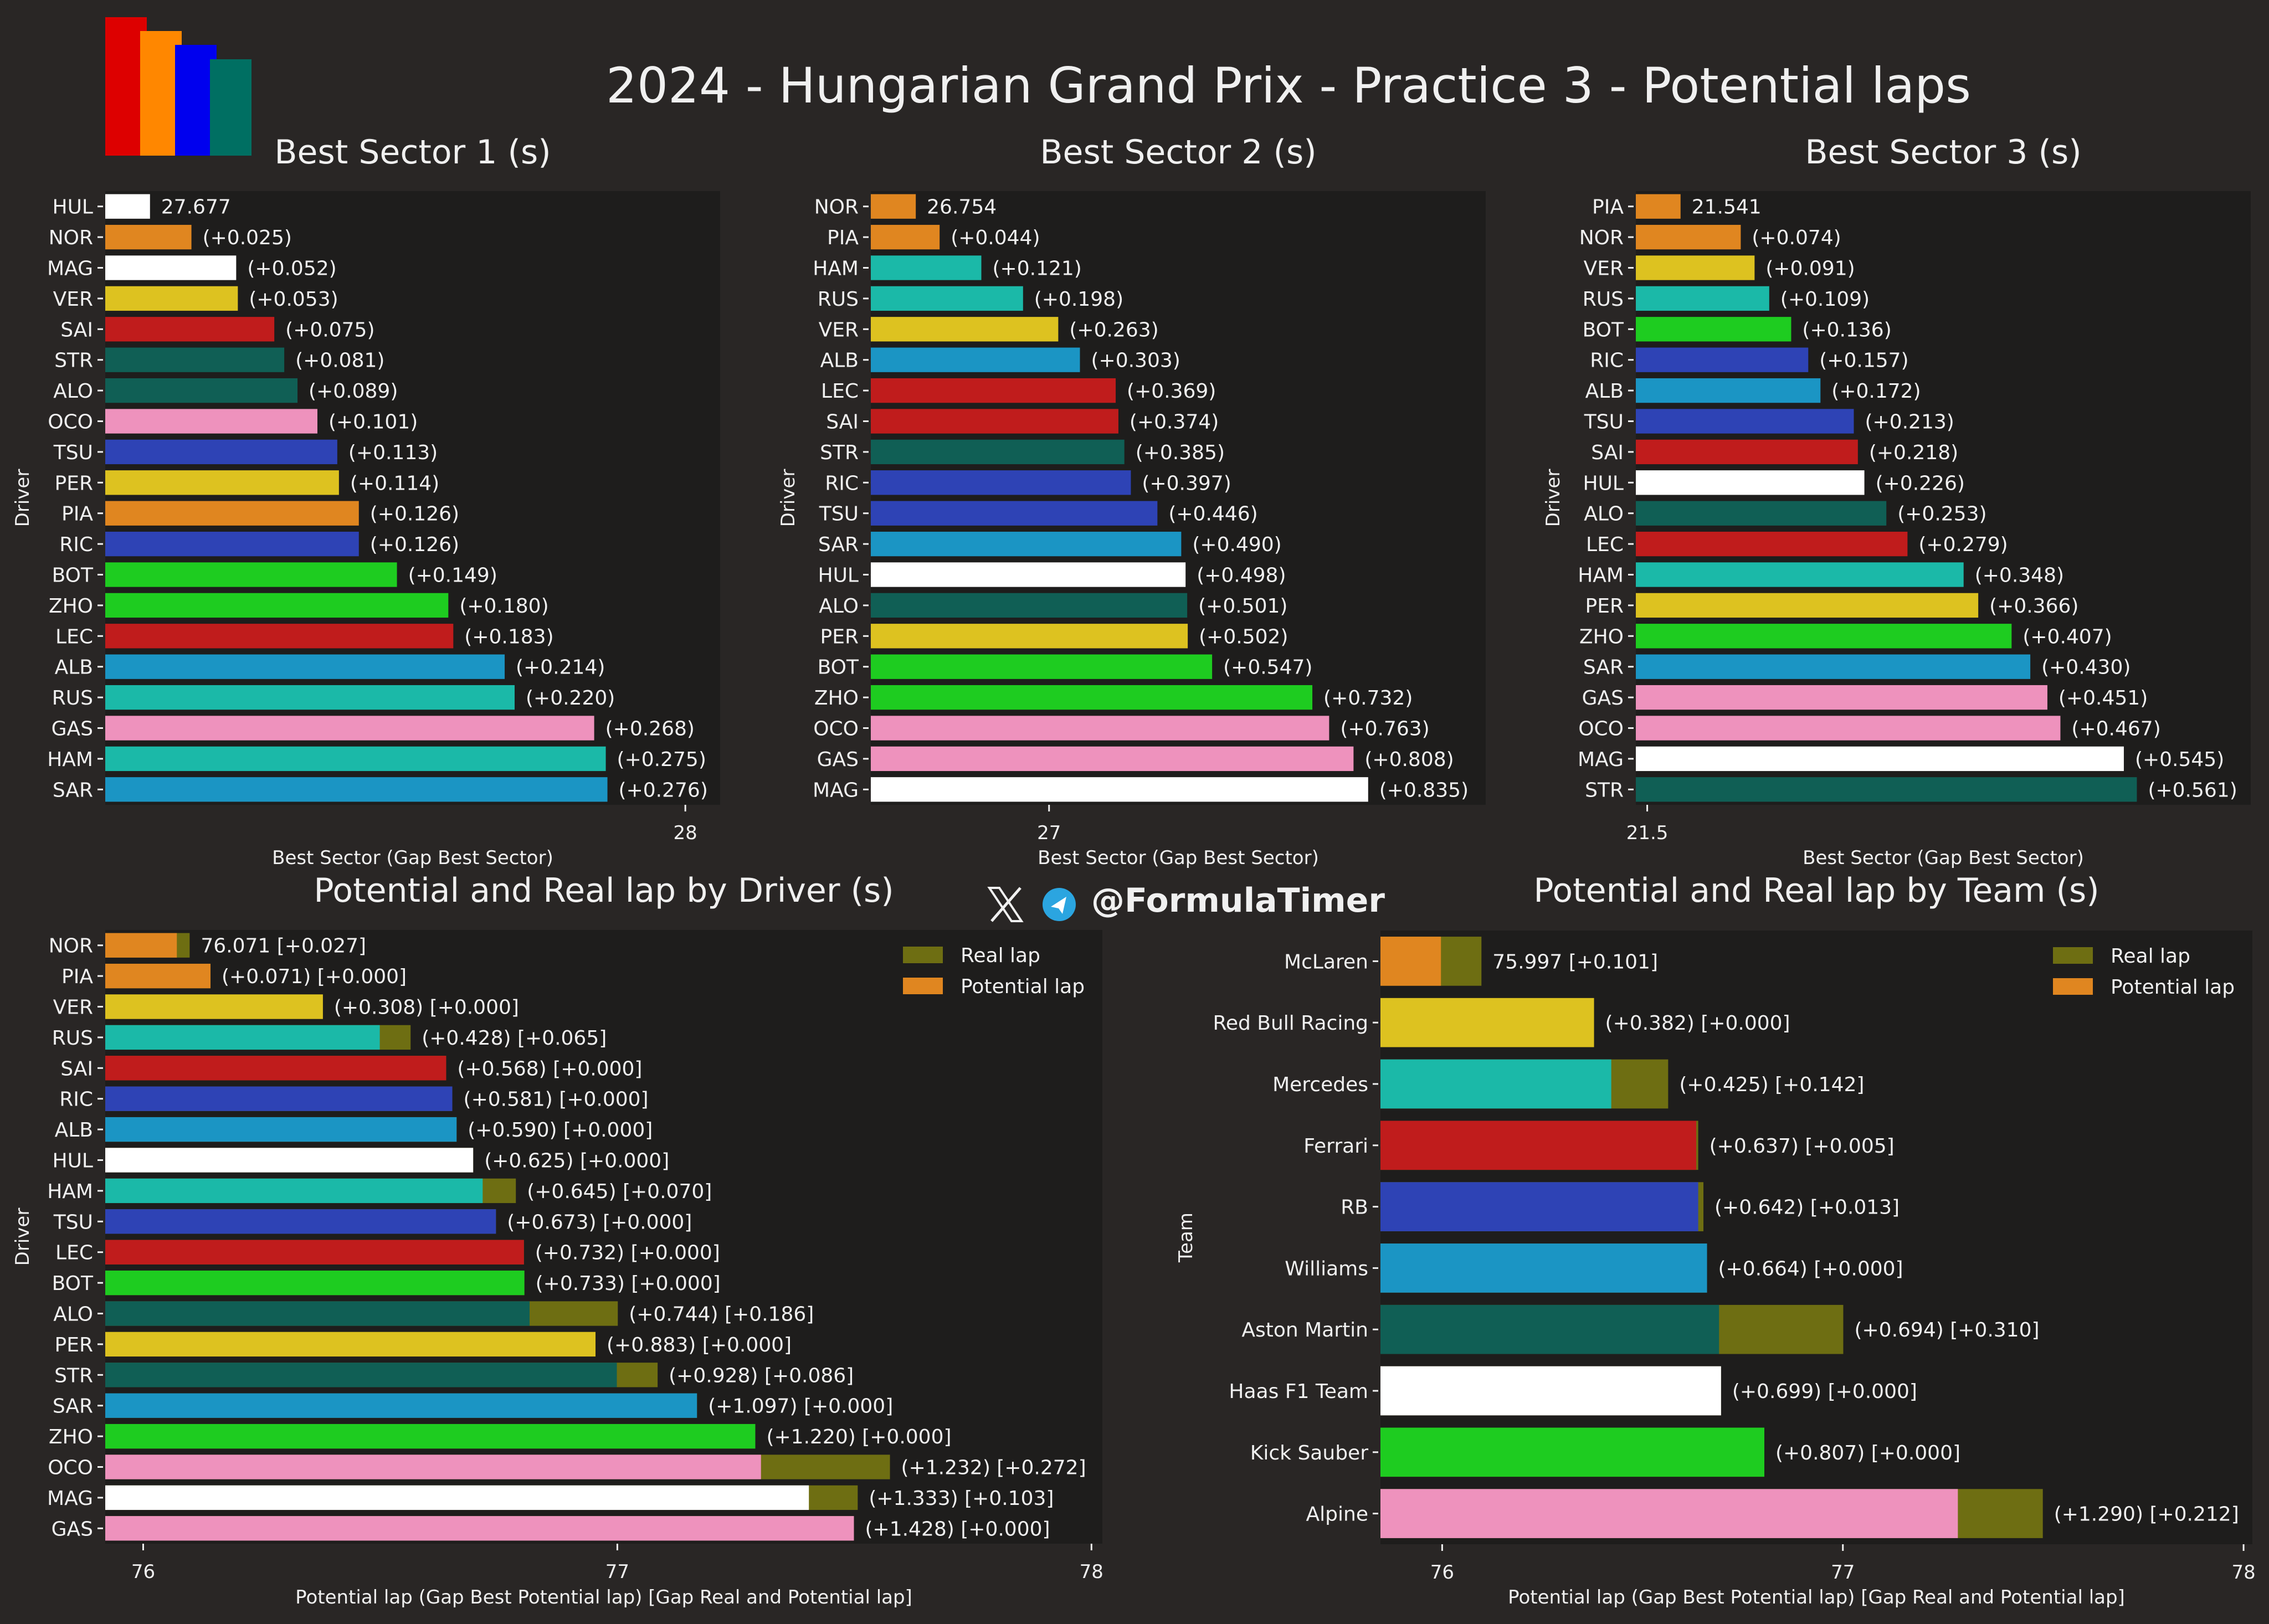 The image size is (2269, 1624). Describe the element at coordinates (1442, 1572) in the screenshot. I see `x-tick-label: 76` at that location.